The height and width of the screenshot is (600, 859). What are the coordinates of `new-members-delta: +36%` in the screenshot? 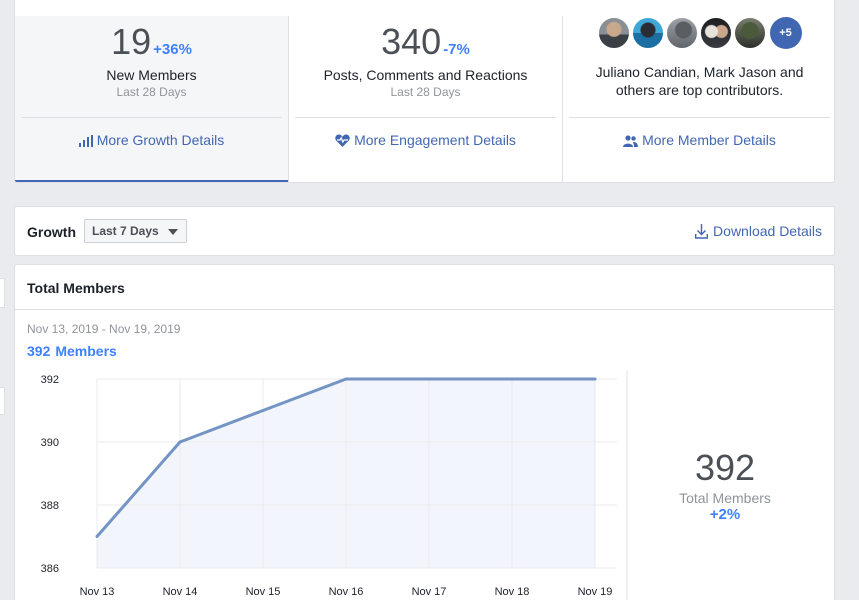 It's located at (172, 49).